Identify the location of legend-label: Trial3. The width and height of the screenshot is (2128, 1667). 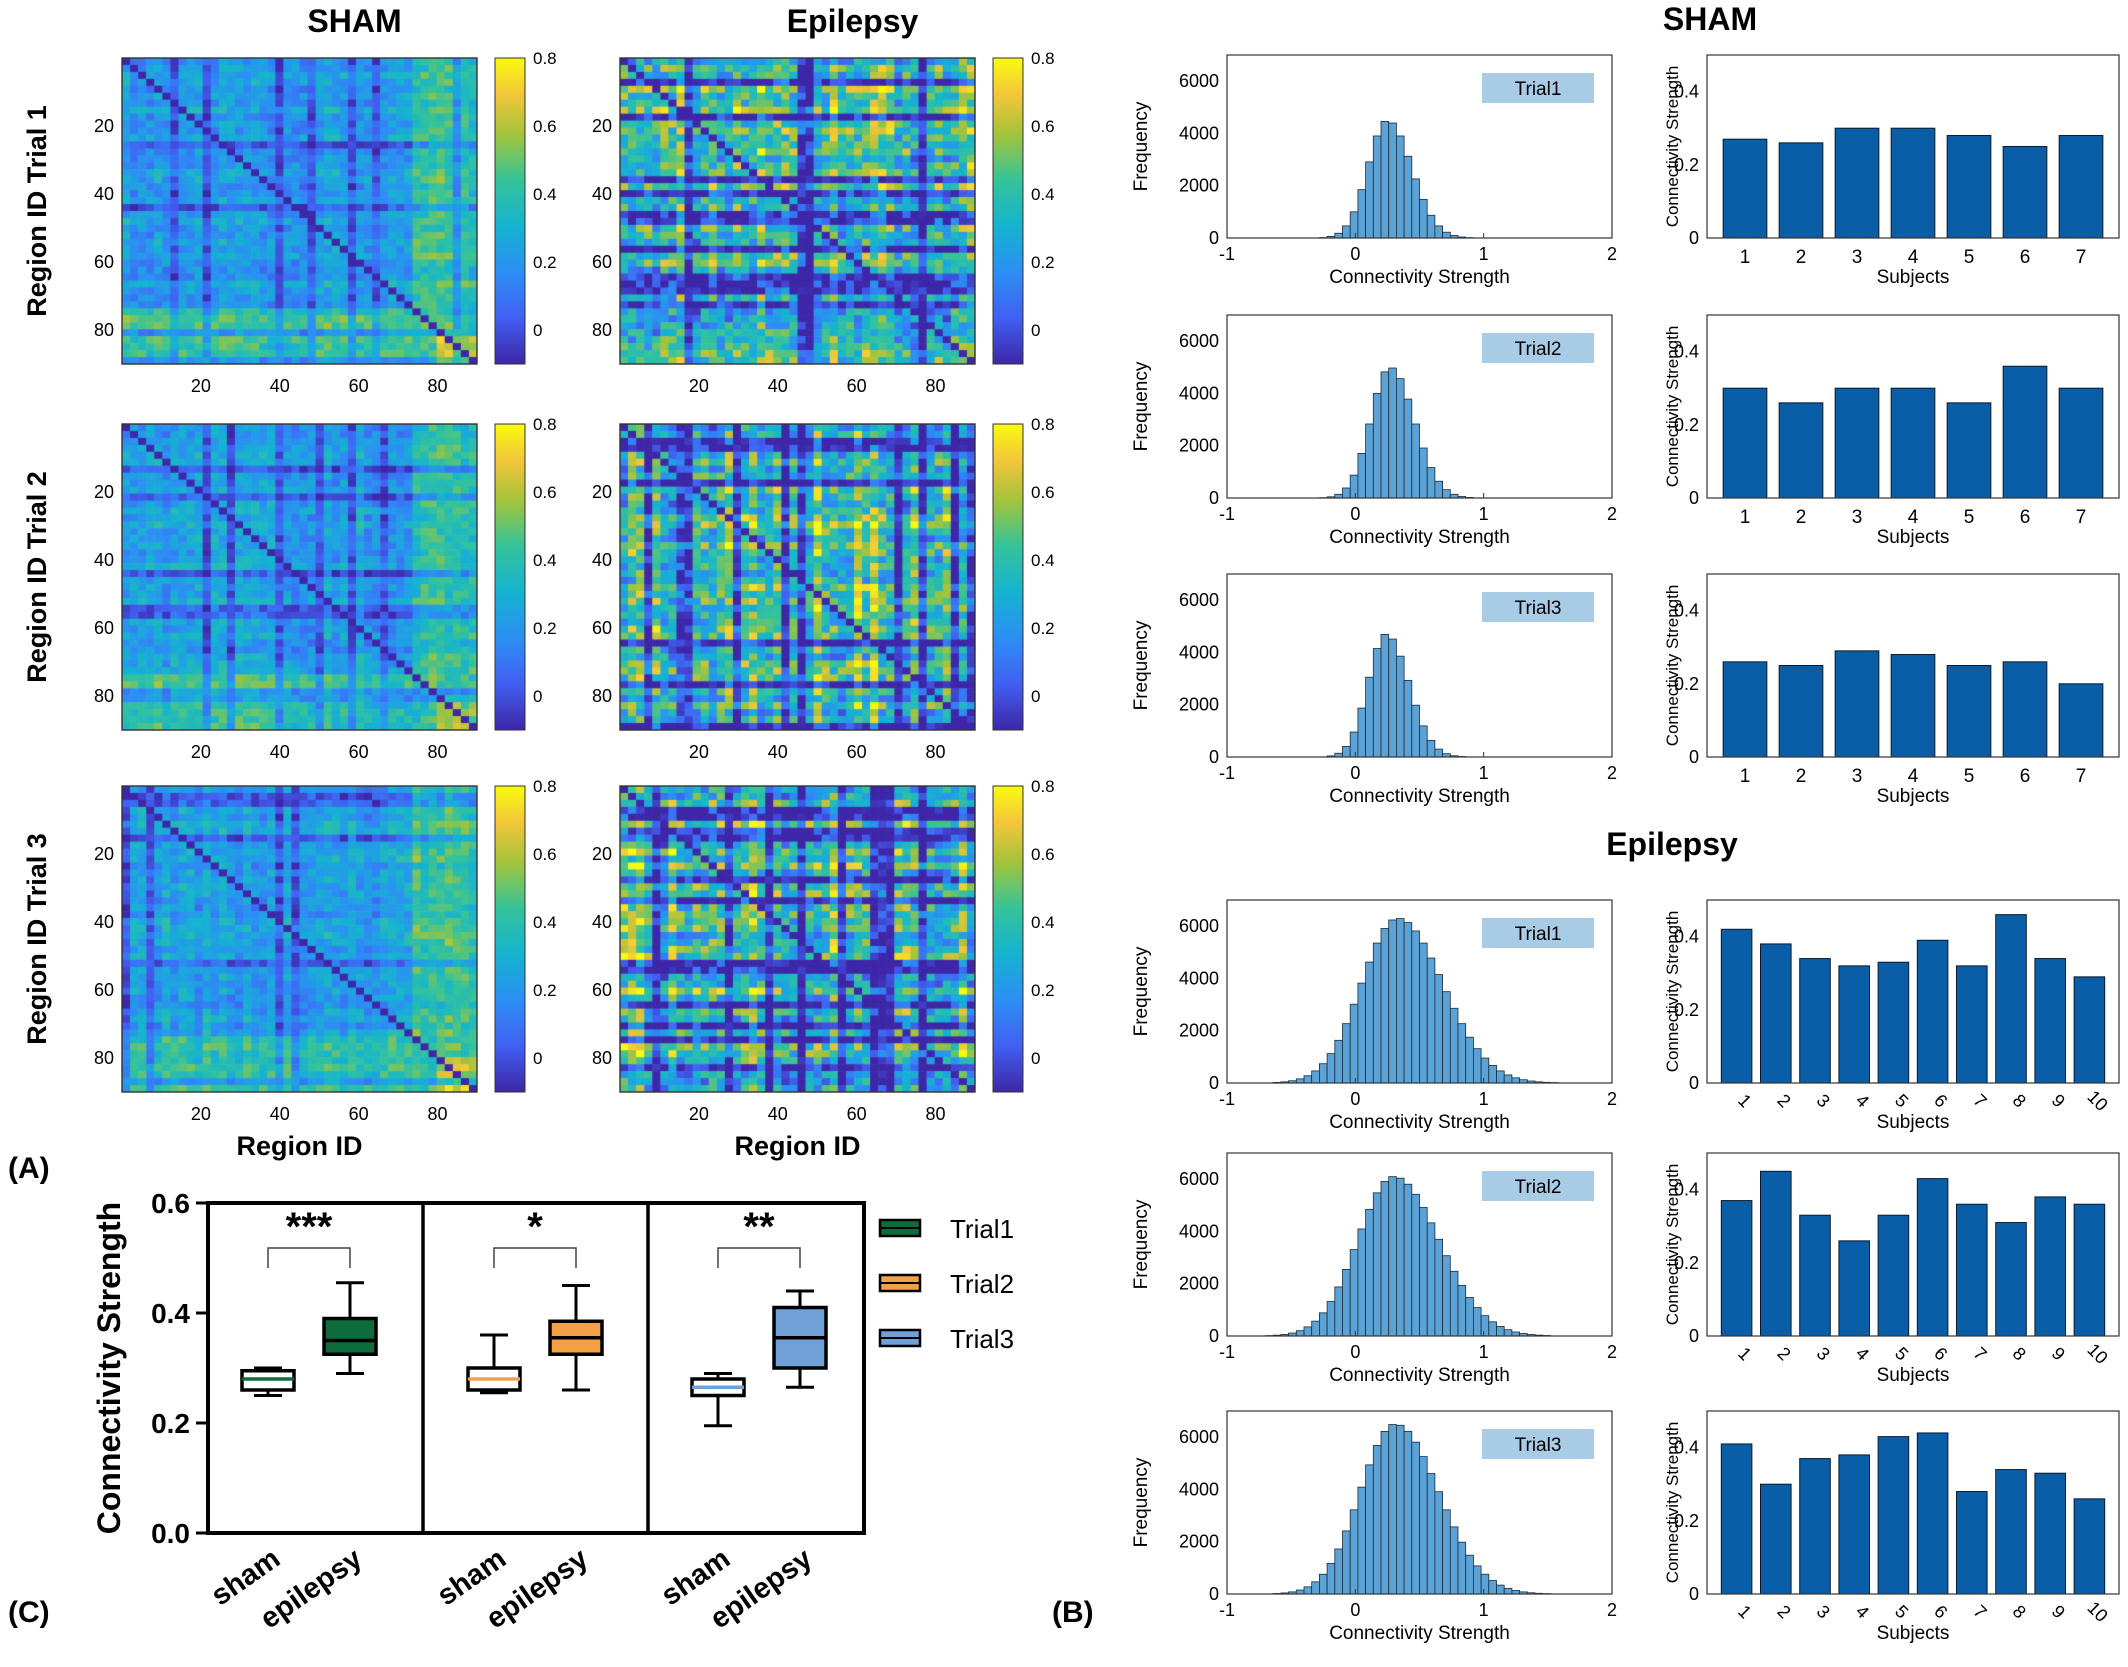
(982, 1339).